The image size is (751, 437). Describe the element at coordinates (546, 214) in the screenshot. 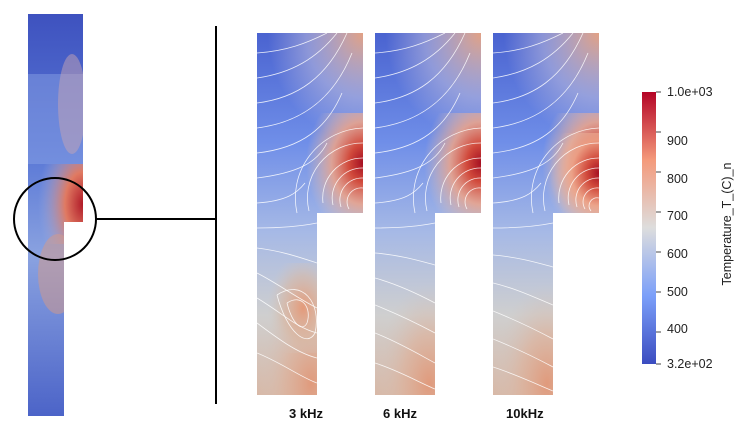

I see `panel-10khz` at that location.